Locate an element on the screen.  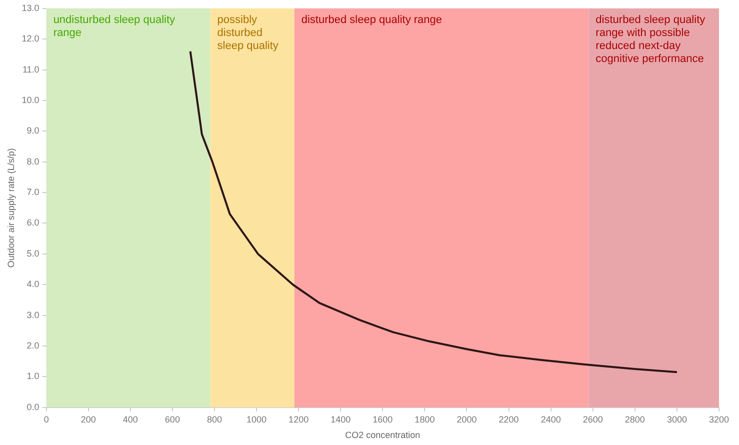
x-tick-label: 1200 is located at coordinates (298, 419).